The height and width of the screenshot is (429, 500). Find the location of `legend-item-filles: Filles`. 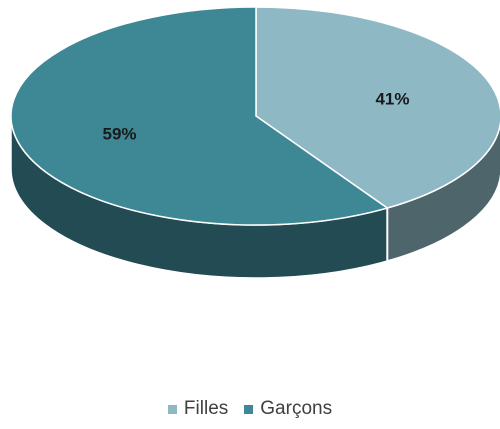

legend-item-filles: Filles is located at coordinates (198, 409).